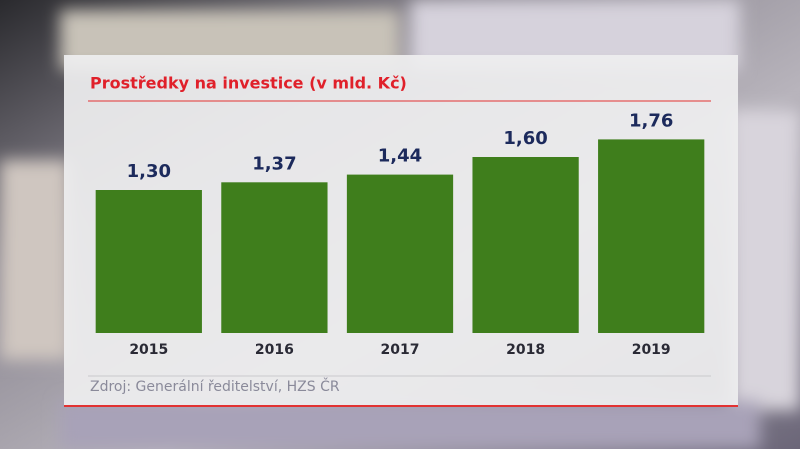  What do you see at coordinates (148, 350) in the screenshot?
I see `x-tick-label: 2015` at bounding box center [148, 350].